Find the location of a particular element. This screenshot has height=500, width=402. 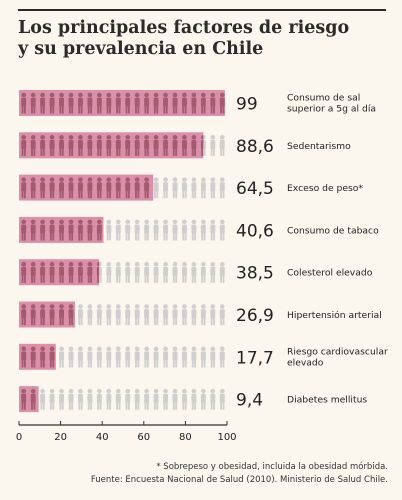

x-tick-label: 80 is located at coordinates (185, 437).